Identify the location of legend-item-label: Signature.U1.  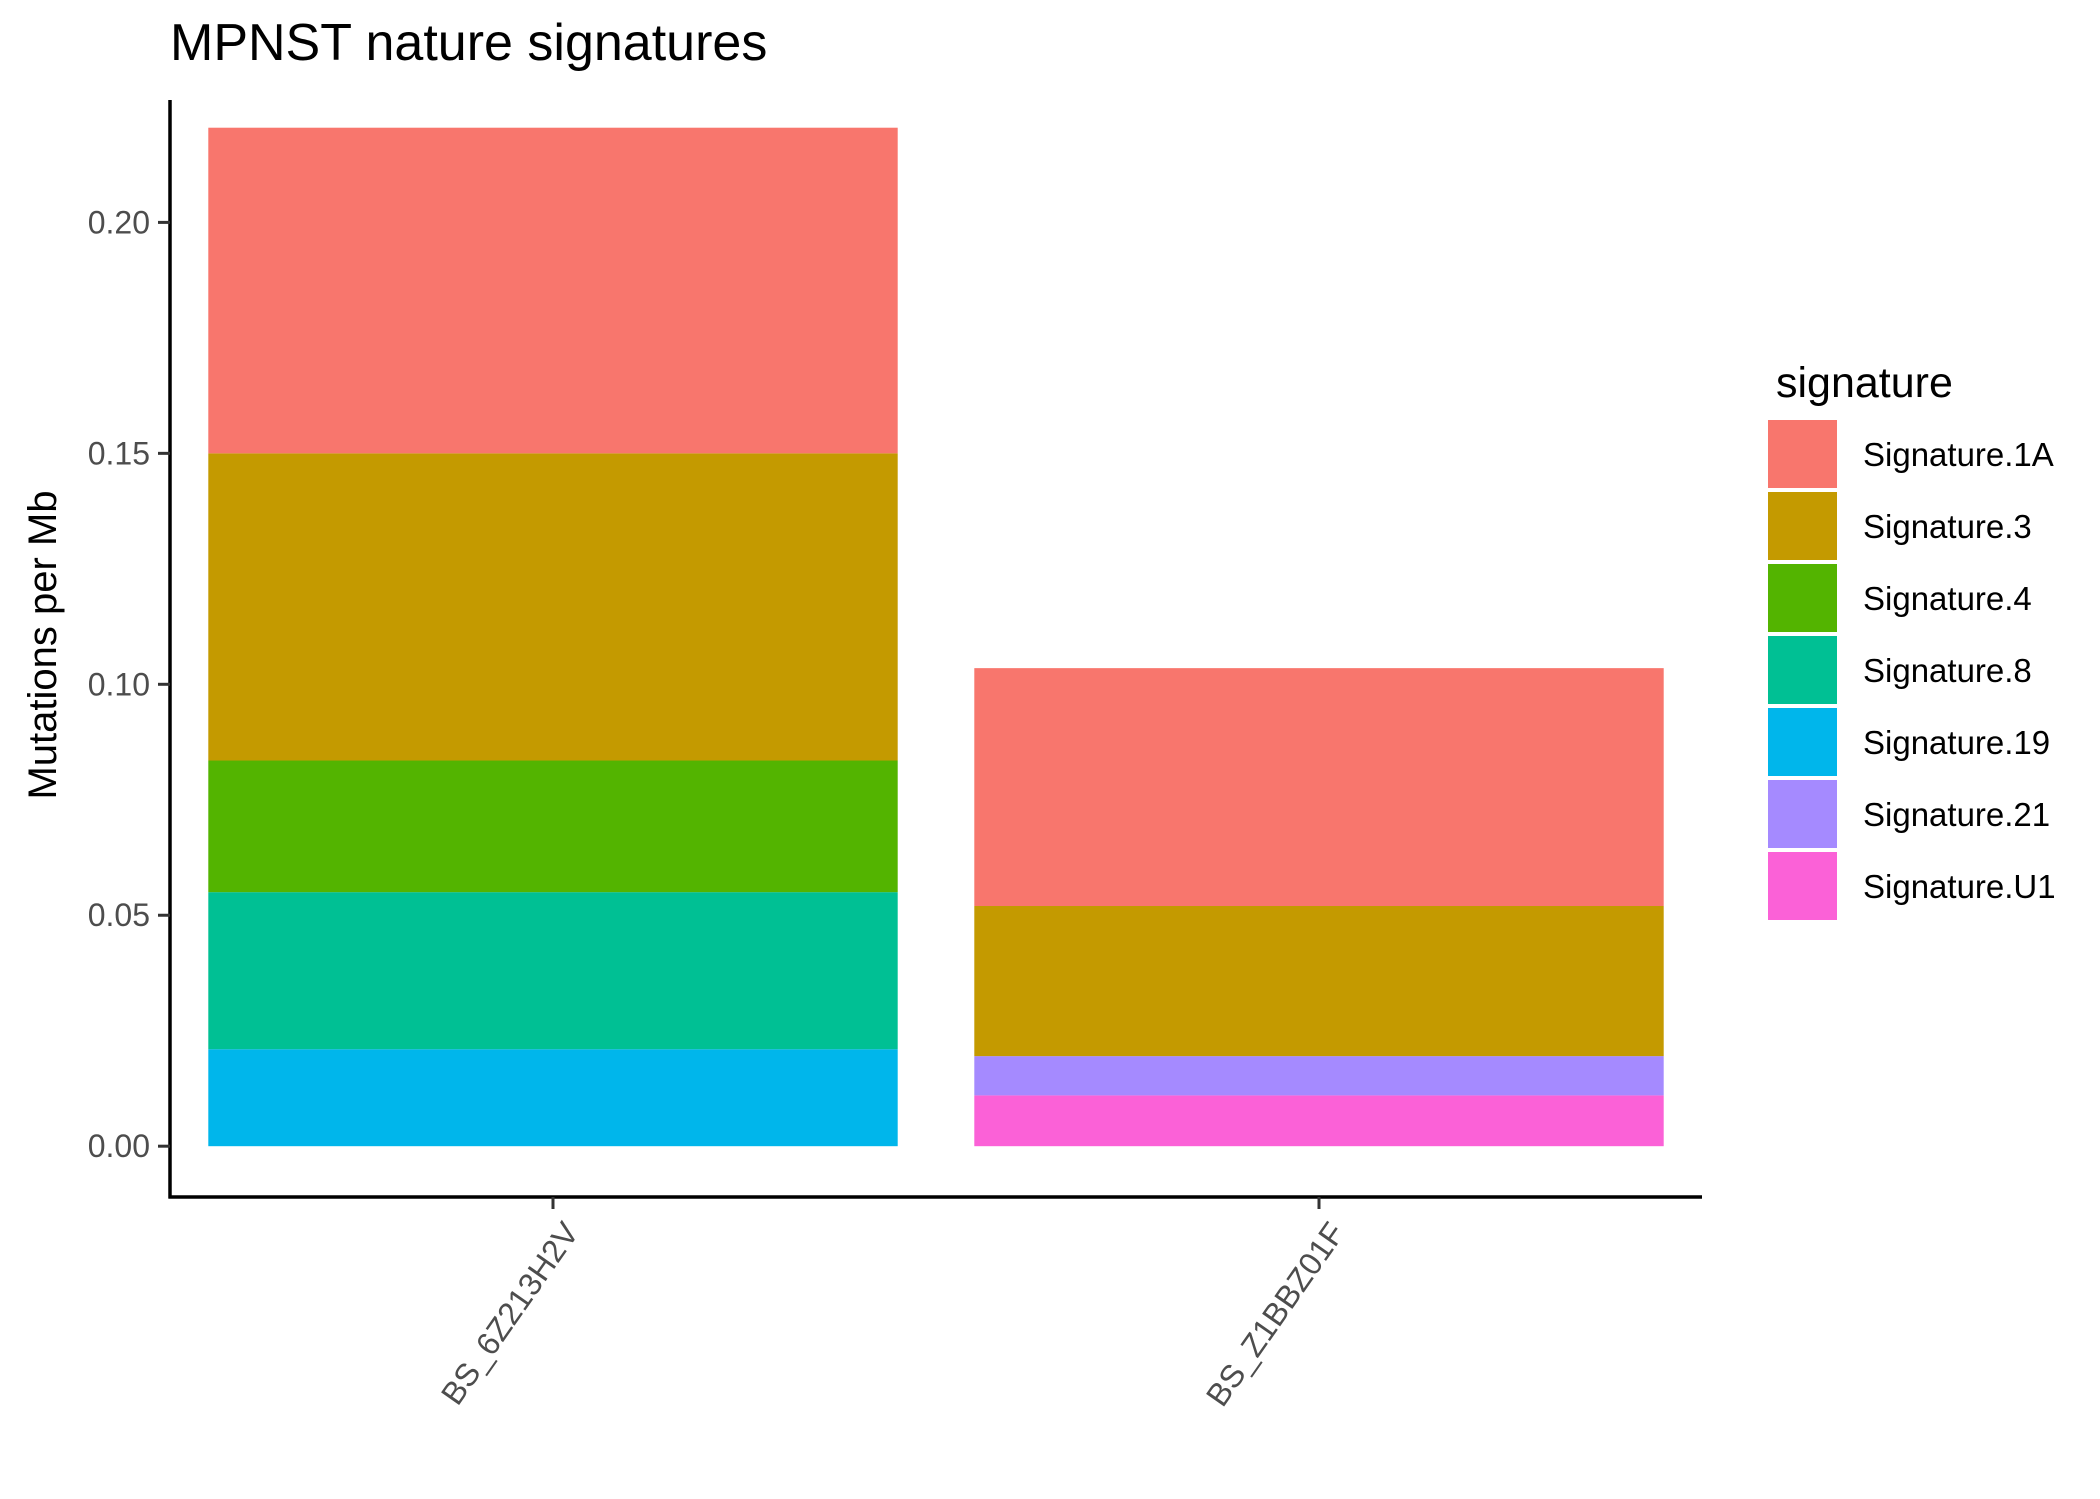
(1959, 886).